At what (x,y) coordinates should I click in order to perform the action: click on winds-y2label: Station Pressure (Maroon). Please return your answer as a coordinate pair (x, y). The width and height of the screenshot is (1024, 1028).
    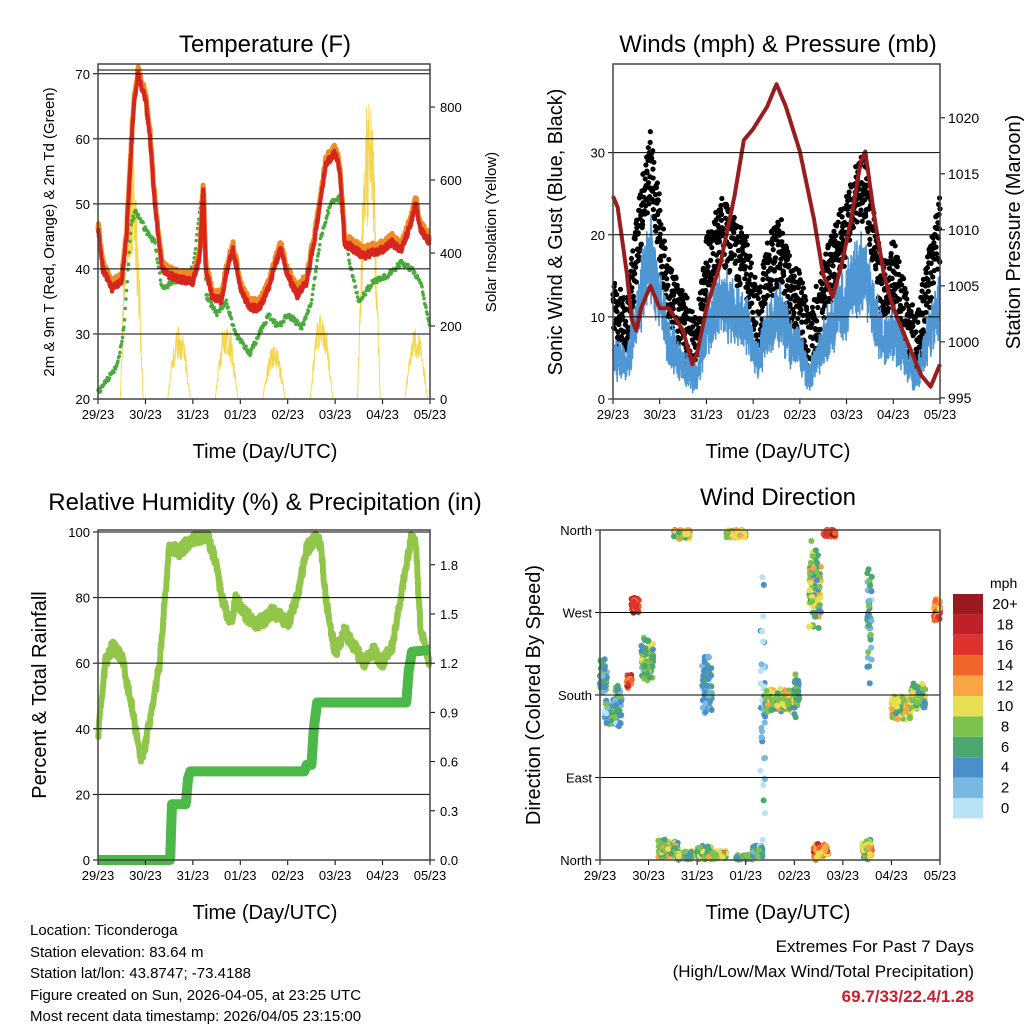
    Looking at the image, I should click on (1013, 232).